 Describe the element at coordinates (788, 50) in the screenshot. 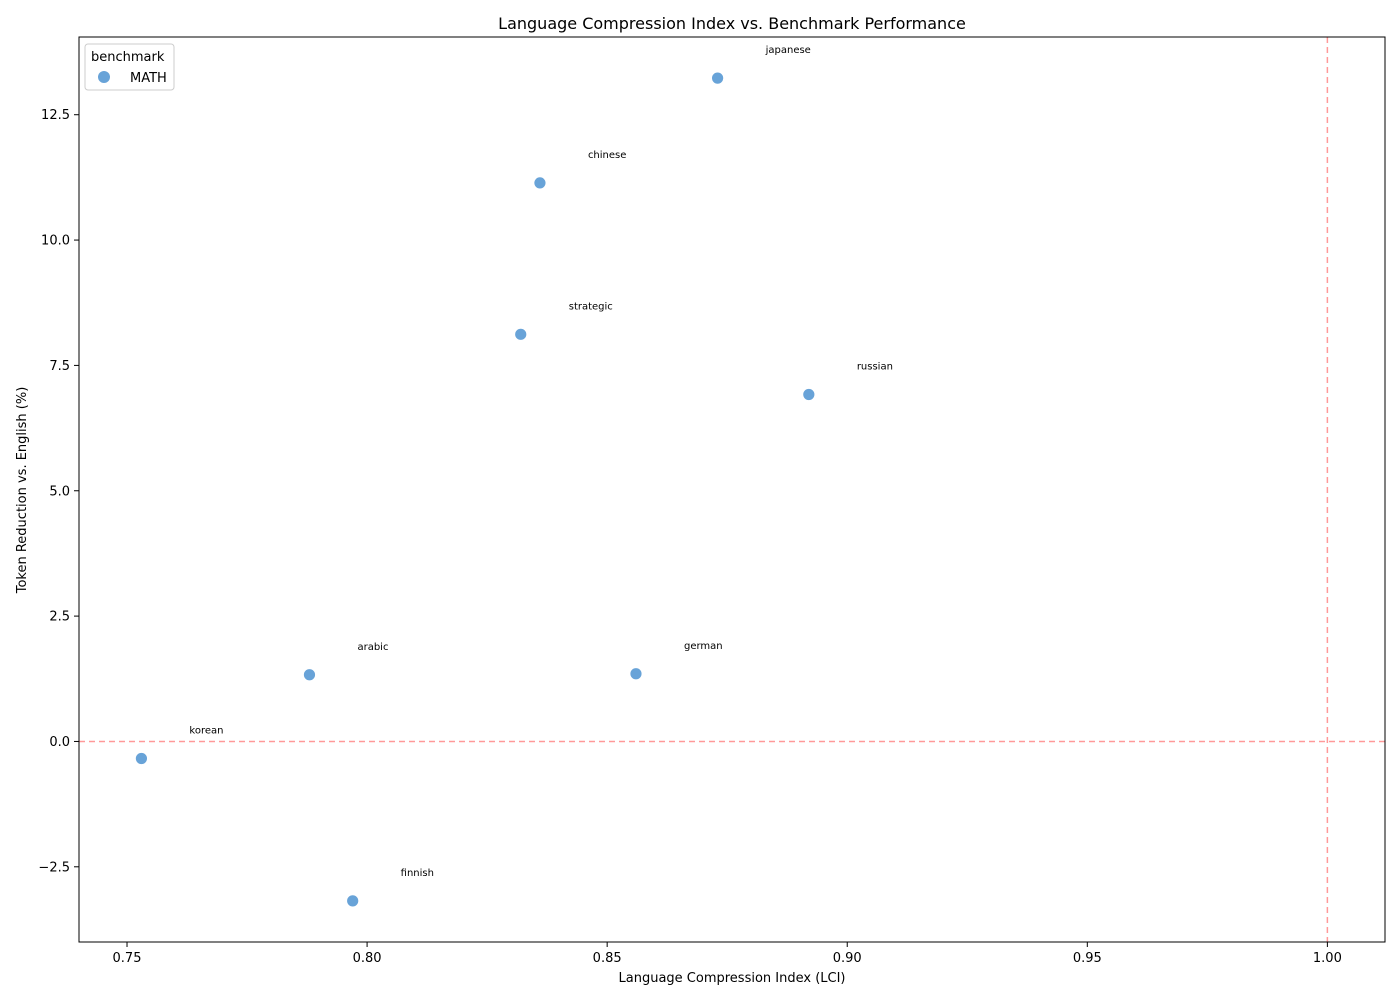

I see `point-label-japanese: japanese` at that location.